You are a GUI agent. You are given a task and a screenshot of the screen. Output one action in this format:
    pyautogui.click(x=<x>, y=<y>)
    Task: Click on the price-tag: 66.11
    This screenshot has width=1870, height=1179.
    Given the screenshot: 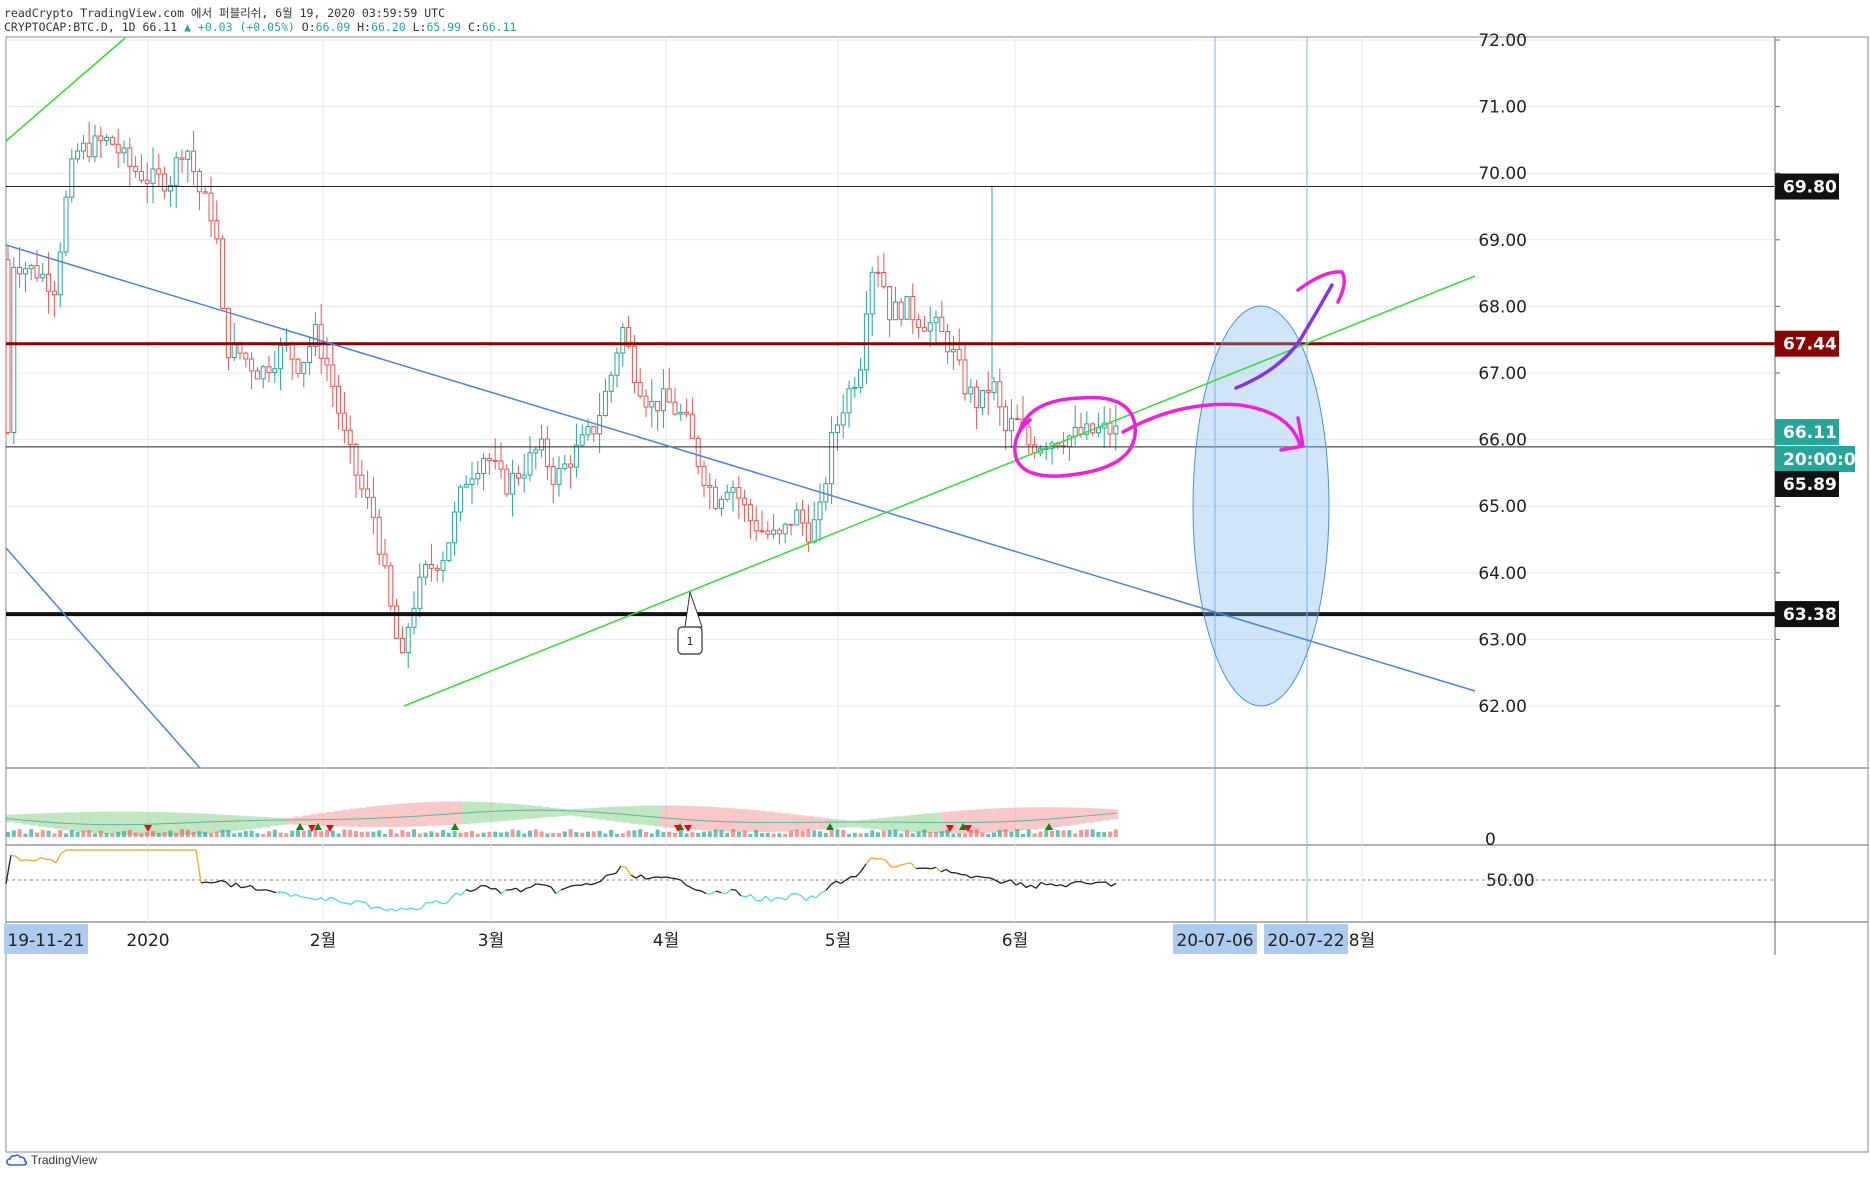 What is the action you would take?
    pyautogui.click(x=1807, y=432)
    